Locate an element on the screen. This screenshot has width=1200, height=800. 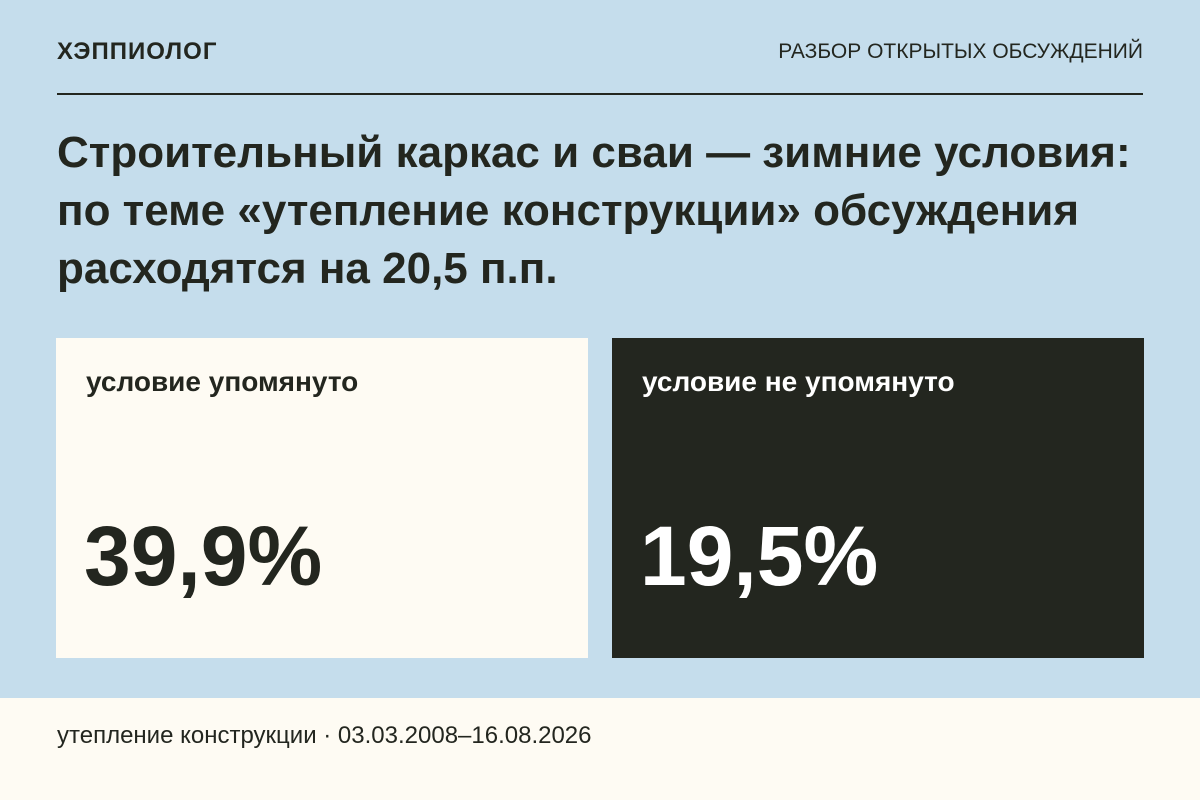
footer-period: 03.03.2008–16.08.2026 is located at coordinates (464, 735).